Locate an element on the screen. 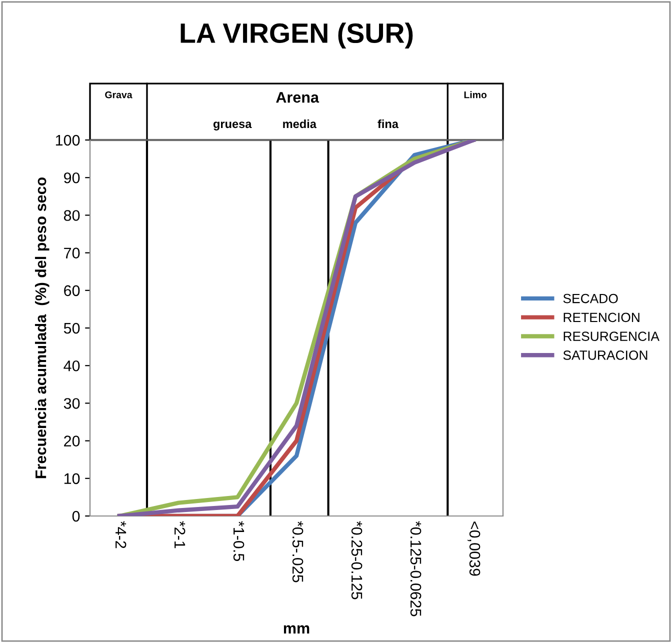  y-tick-label: 60 is located at coordinates (72, 290).